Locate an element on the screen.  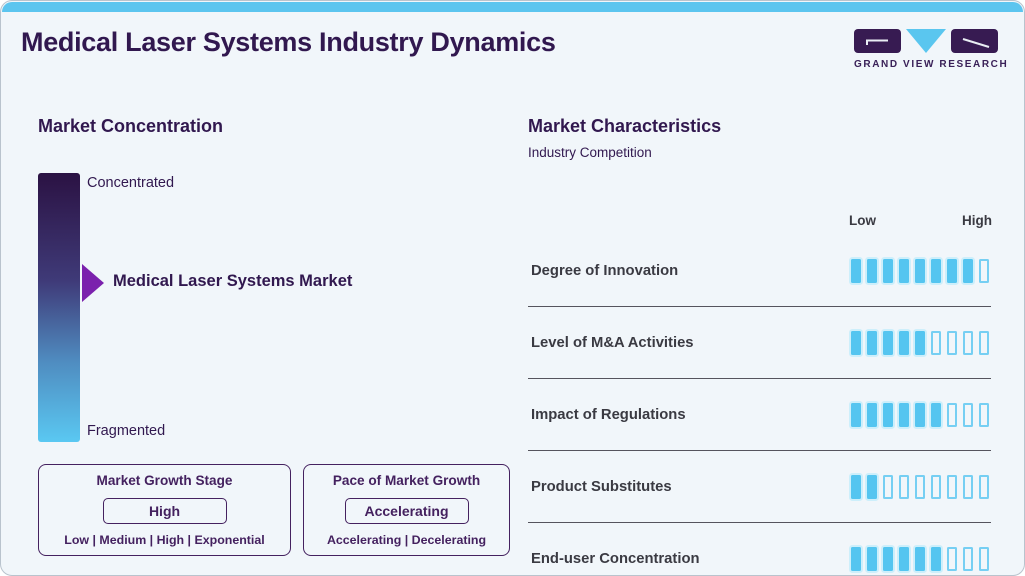
growth-stage-options: Low | Medium | High | Exponential is located at coordinates (164, 540).